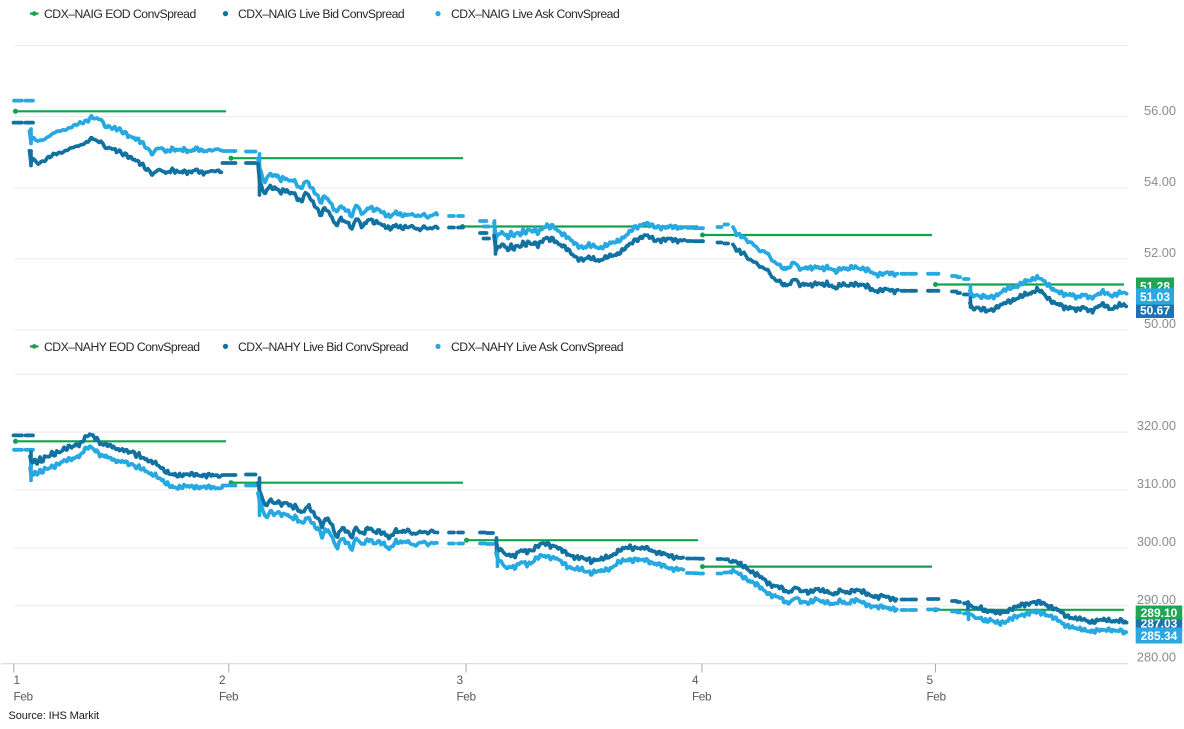 The height and width of the screenshot is (729, 1184). What do you see at coordinates (1160, 252) in the screenshot?
I see `svg-text: 52.00` at bounding box center [1160, 252].